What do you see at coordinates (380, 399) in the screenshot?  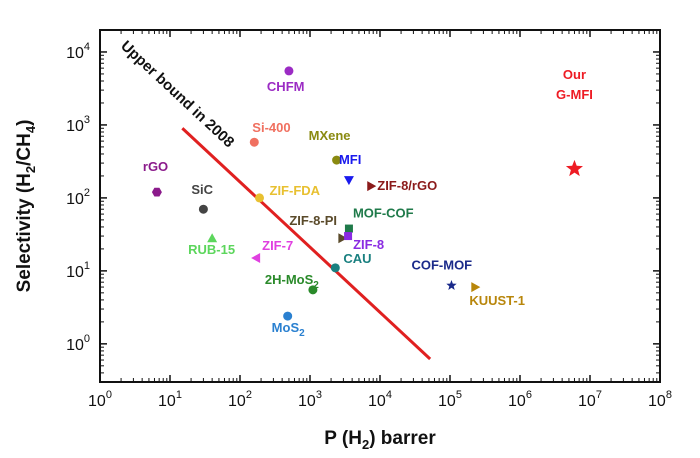 I see `x-tick-label: 10⁴` at bounding box center [380, 399].